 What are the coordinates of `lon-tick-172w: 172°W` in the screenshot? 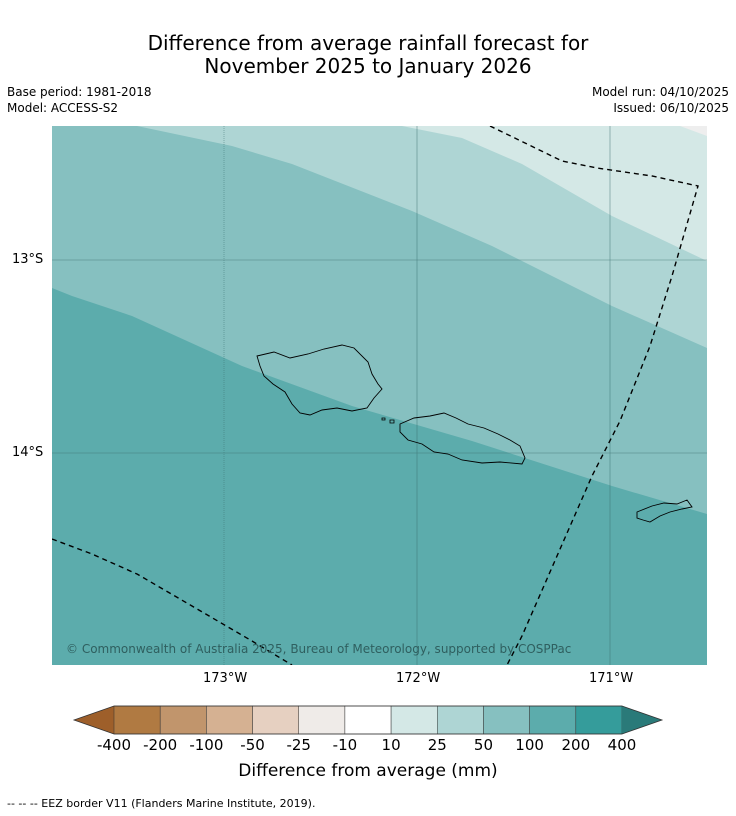 It's located at (418, 678).